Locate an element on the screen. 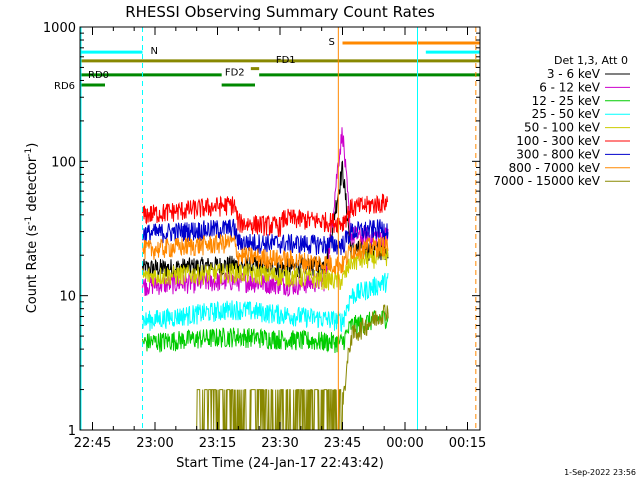 The width and height of the screenshot is (640, 480). legend-entry-label: 100 - 300 keV is located at coordinates (558, 141).